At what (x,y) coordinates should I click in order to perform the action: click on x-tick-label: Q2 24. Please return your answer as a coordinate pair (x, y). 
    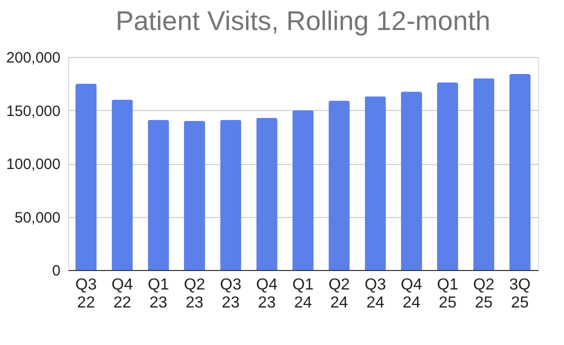
    Looking at the image, I should click on (339, 294).